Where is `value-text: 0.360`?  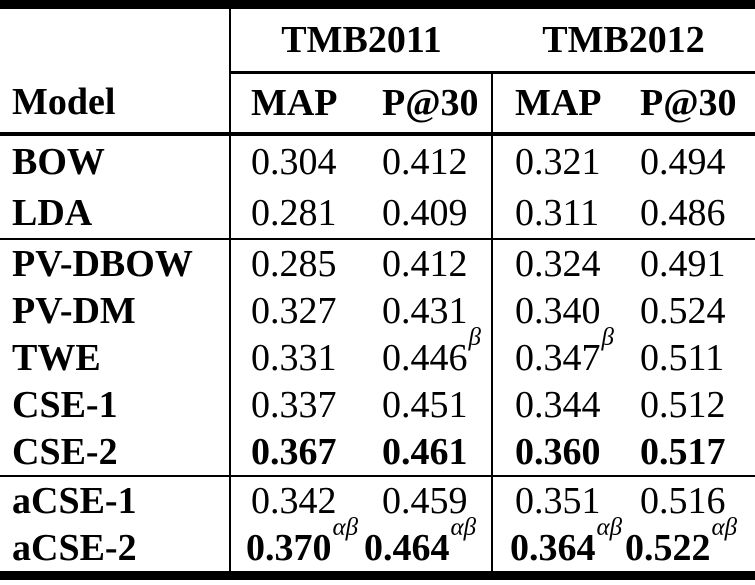 value-text: 0.360 is located at coordinates (558, 451).